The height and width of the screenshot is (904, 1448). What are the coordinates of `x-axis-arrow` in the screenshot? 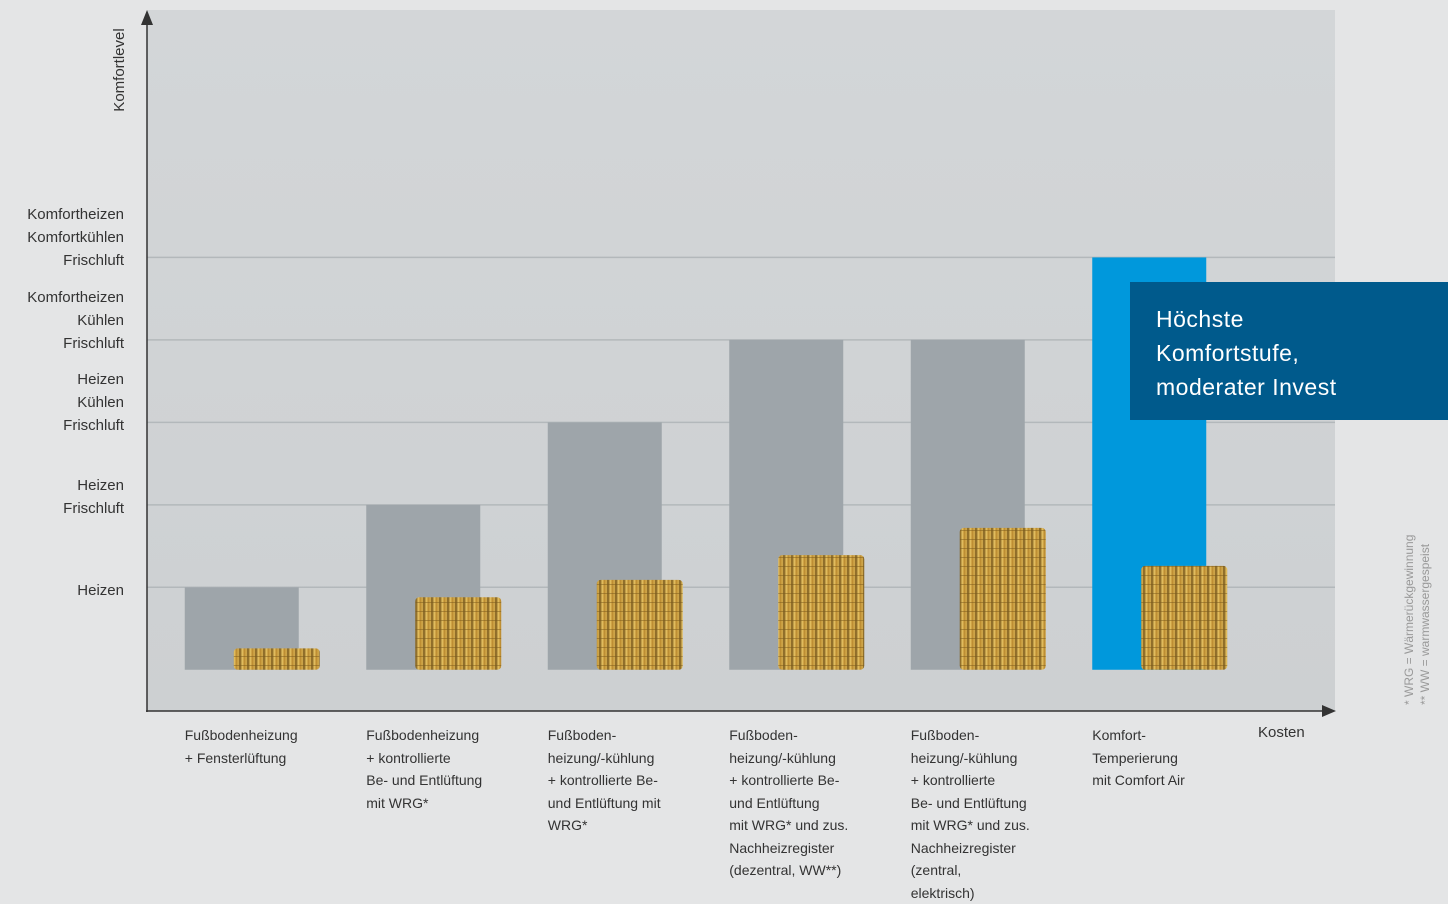 It's located at (1329, 711).